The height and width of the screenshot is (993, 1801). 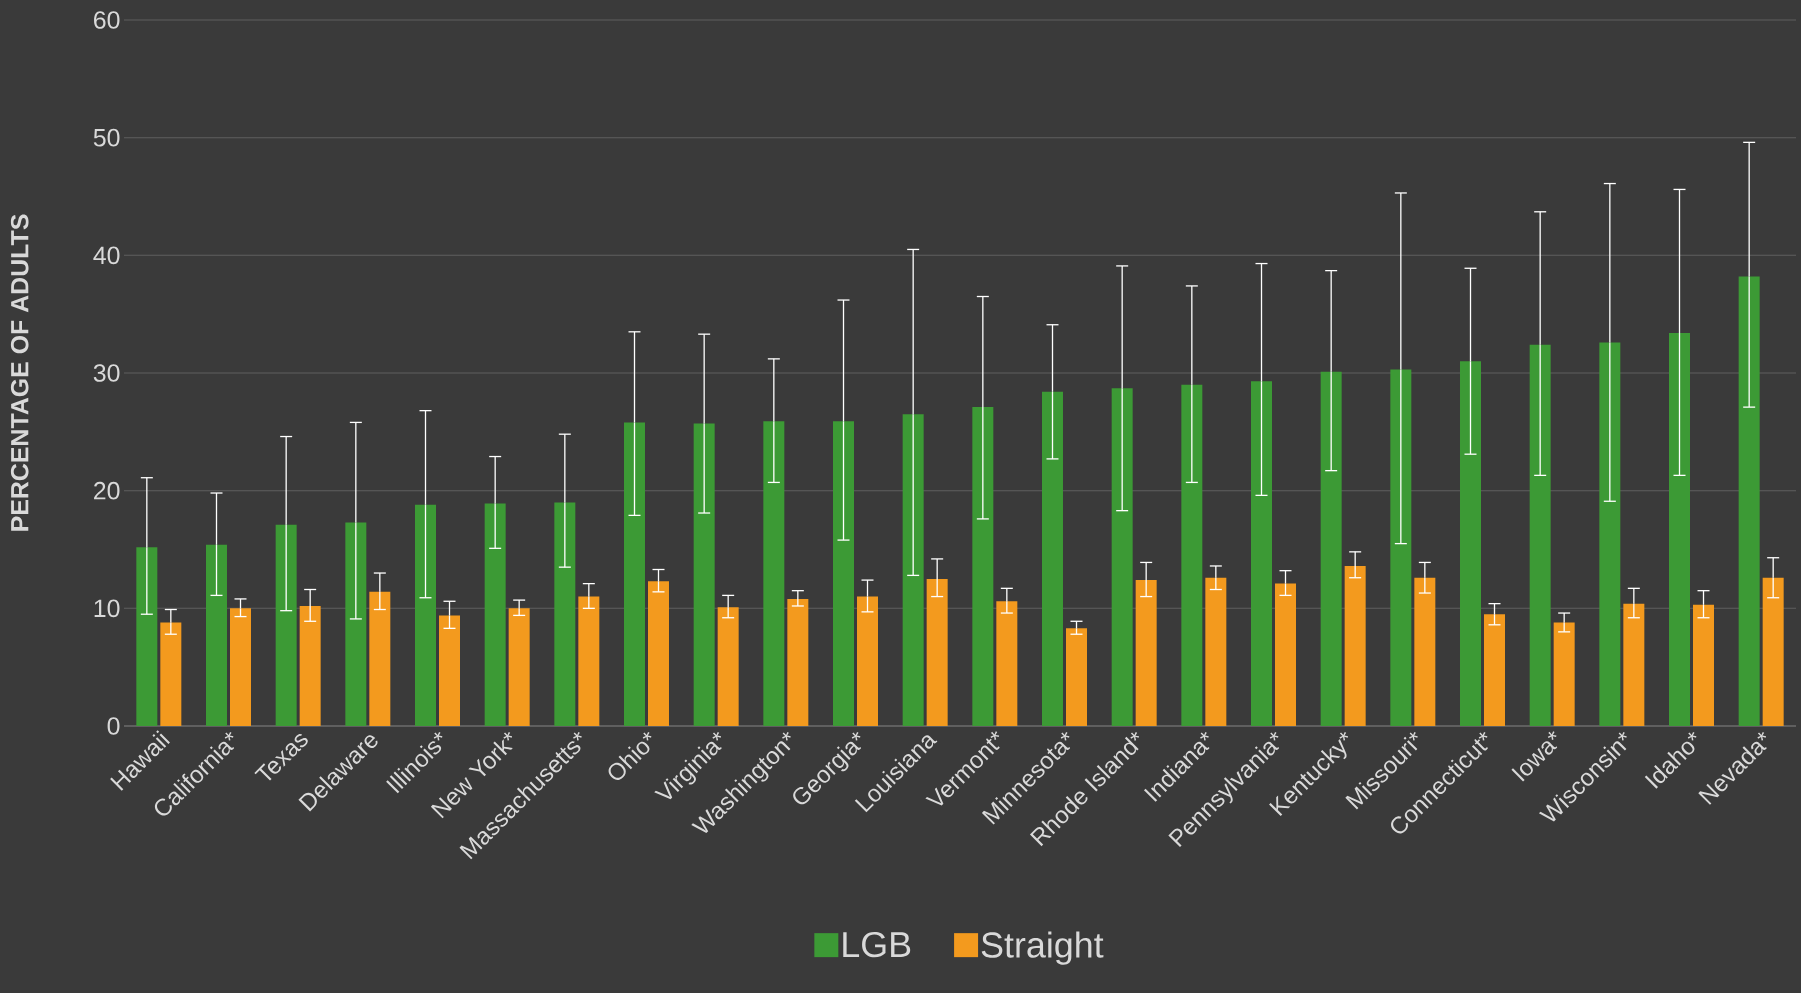 I want to click on y-tick-label: 60, so click(x=107, y=20).